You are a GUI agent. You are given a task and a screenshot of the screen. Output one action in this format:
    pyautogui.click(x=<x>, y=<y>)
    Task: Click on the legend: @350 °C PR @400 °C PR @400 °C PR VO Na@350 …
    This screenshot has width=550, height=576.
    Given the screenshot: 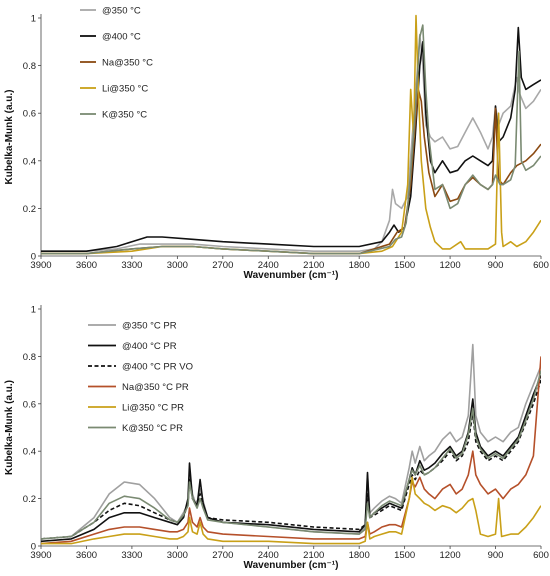 What is the action you would take?
    pyautogui.click(x=140, y=377)
    